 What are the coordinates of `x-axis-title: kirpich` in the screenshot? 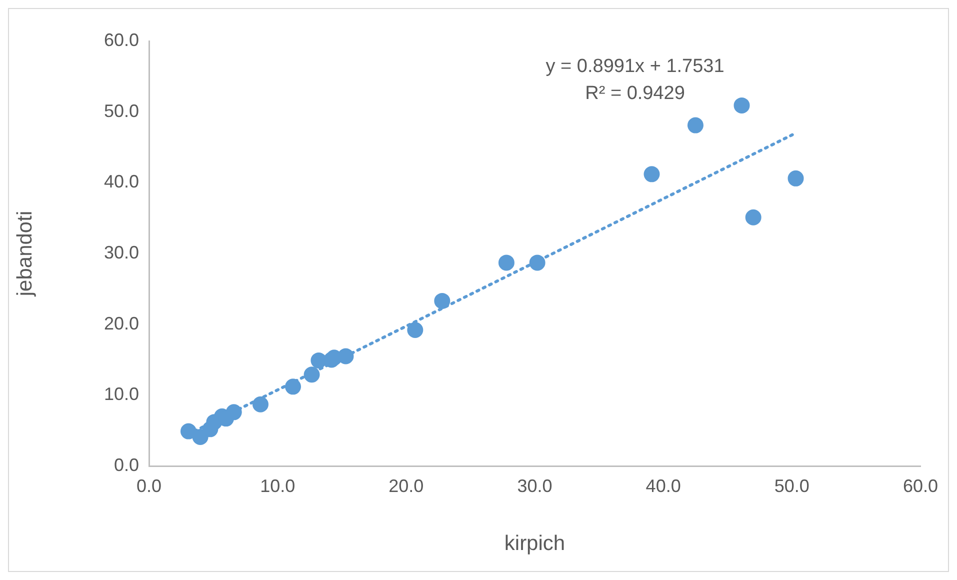 It's located at (535, 544).